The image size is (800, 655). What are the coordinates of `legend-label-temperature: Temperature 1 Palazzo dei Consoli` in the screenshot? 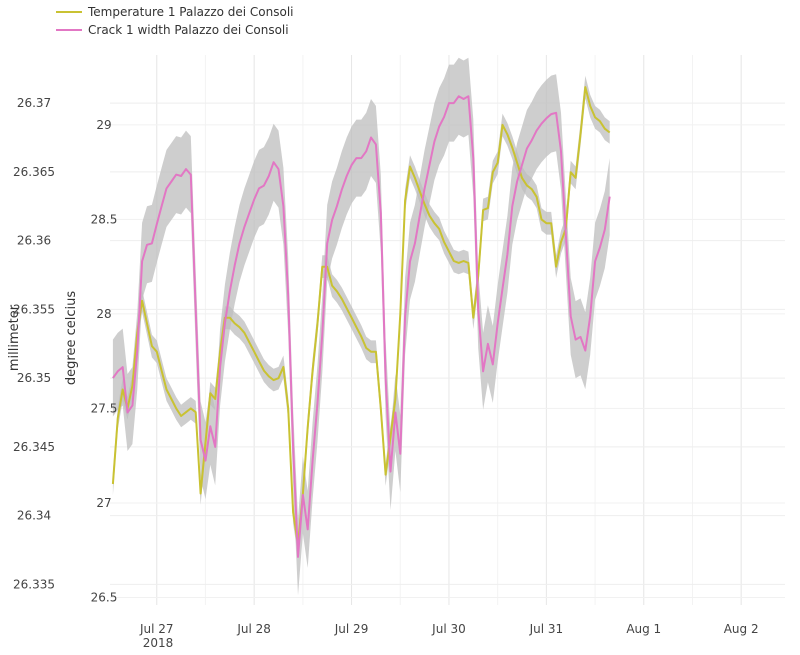 It's located at (190, 12).